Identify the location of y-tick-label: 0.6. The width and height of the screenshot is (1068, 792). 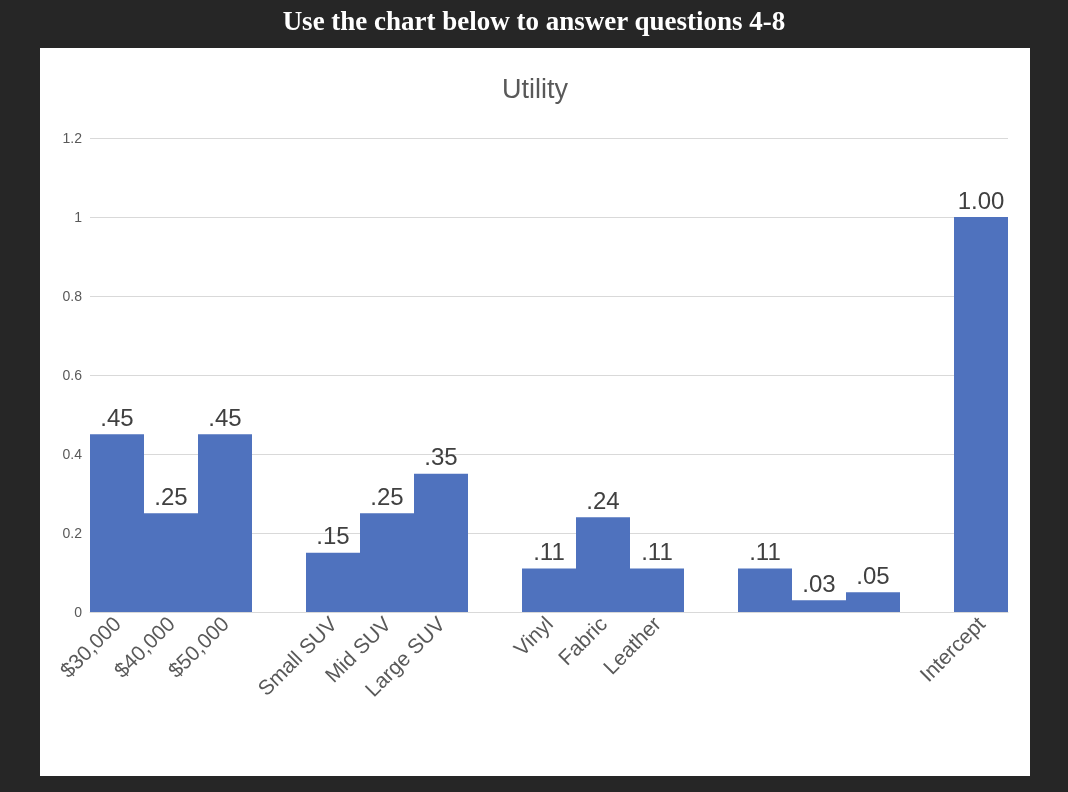
(72, 375).